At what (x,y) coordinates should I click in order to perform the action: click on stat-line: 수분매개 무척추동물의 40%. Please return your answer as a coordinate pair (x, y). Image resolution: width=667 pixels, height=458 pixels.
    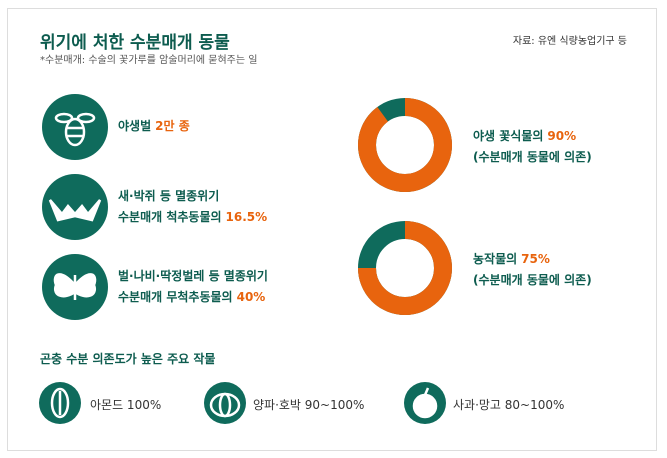
    Looking at the image, I should click on (192, 297).